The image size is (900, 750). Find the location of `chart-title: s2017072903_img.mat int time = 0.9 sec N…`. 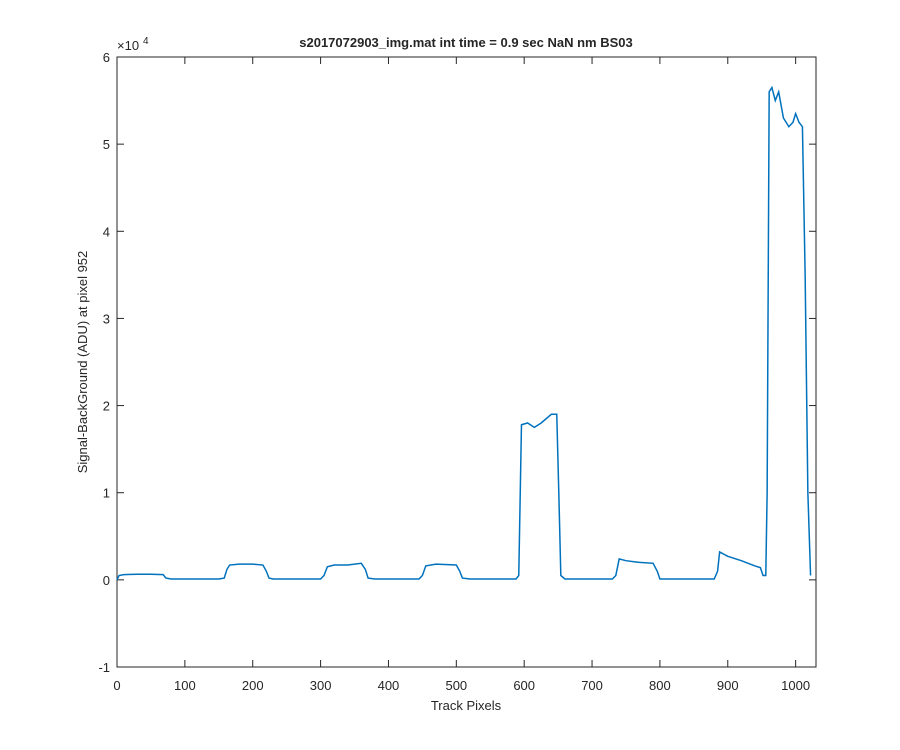

chart-title: s2017072903_img.mat int time = 0.9 sec N… is located at coordinates (466, 42).